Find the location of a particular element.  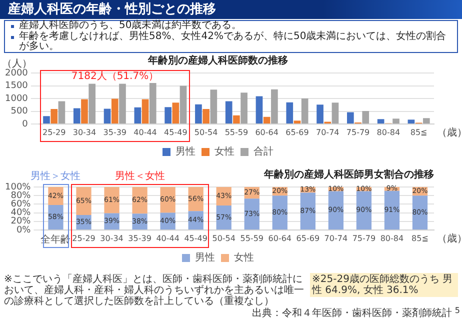

text: 産婦人科医師のうち、50歳未満は約半数である。 is located at coordinates (130, 25).